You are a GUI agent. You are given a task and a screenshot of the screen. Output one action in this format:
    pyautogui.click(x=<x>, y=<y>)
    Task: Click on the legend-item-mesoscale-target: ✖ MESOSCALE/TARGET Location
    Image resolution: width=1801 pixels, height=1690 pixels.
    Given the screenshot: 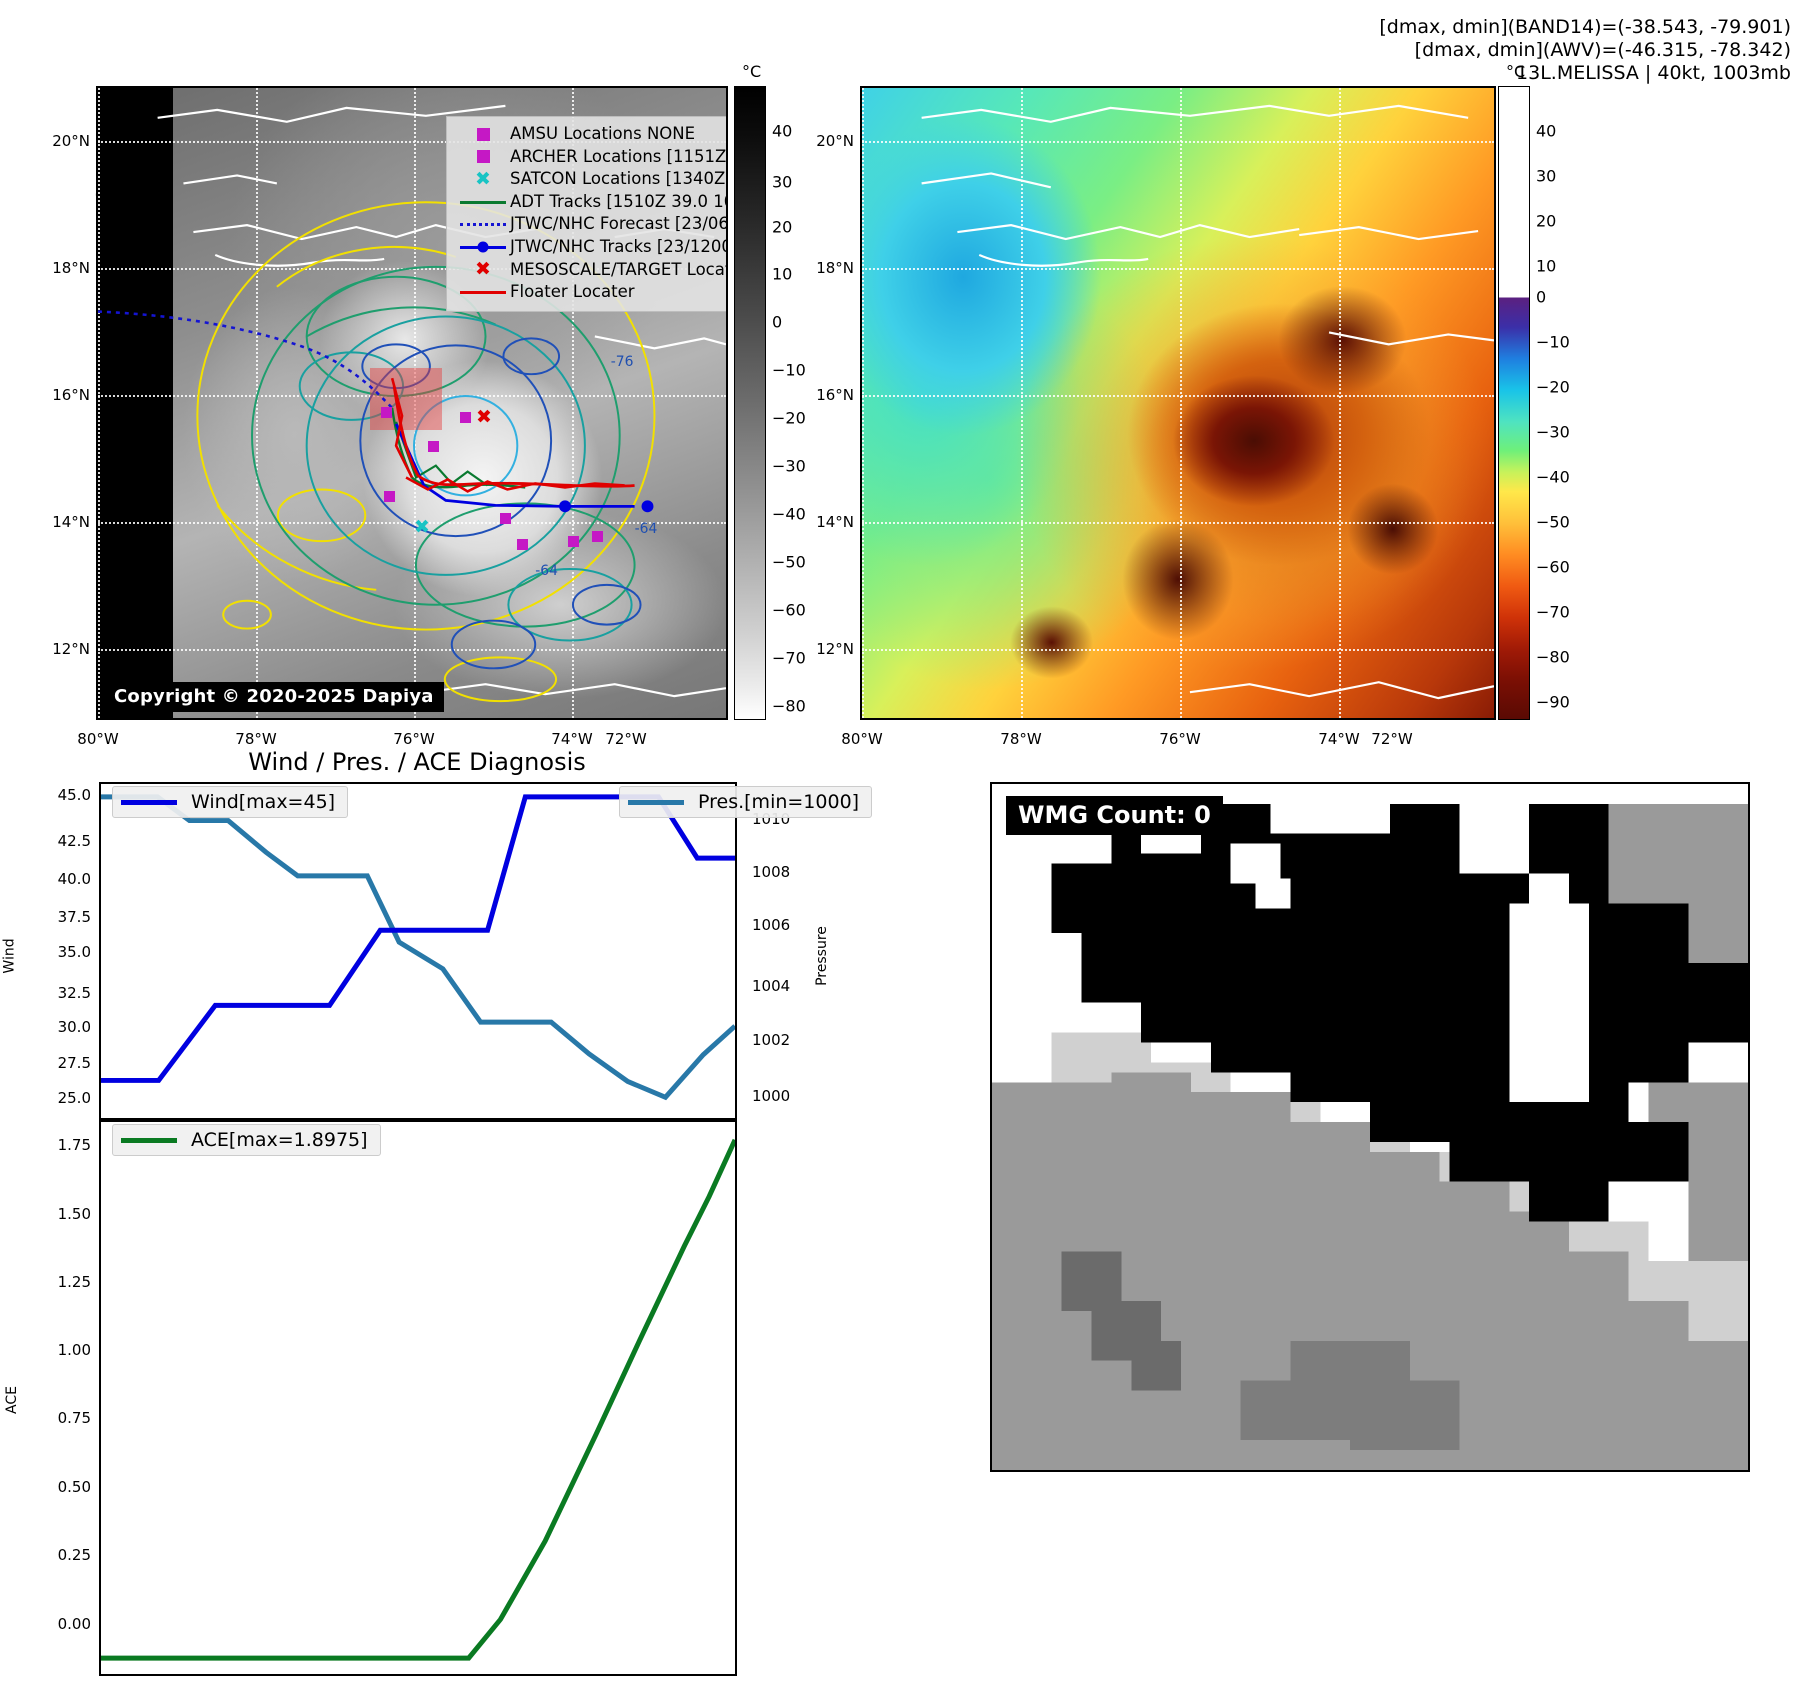 What is the action you would take?
    pyautogui.click(x=591, y=270)
    